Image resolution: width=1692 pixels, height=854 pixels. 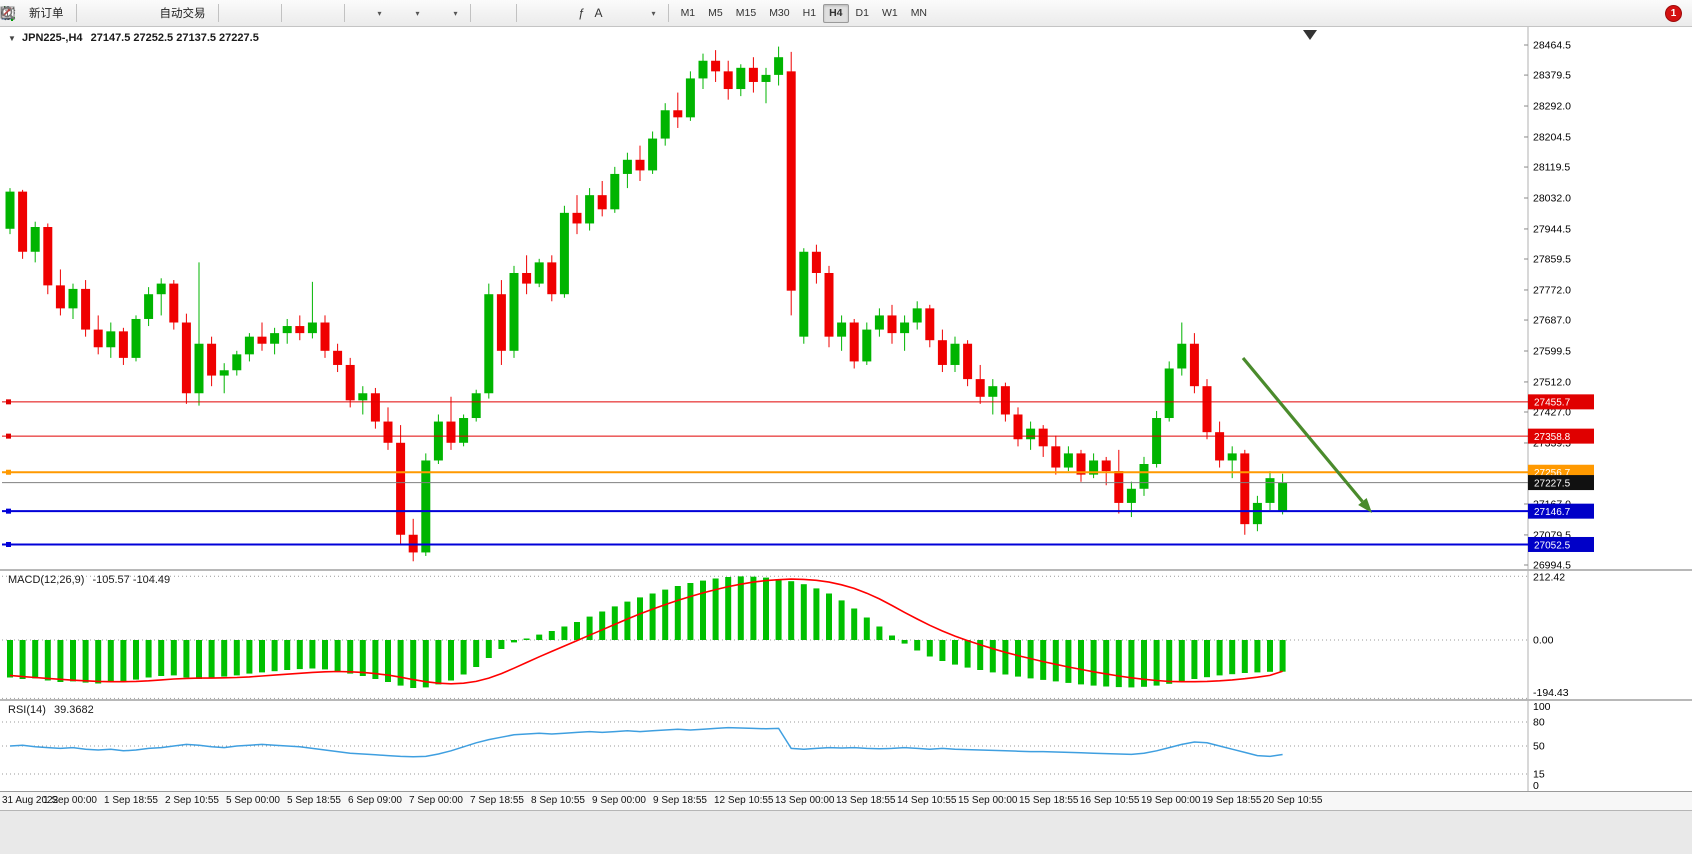 I want to click on macd-histogram, so click(x=646, y=632).